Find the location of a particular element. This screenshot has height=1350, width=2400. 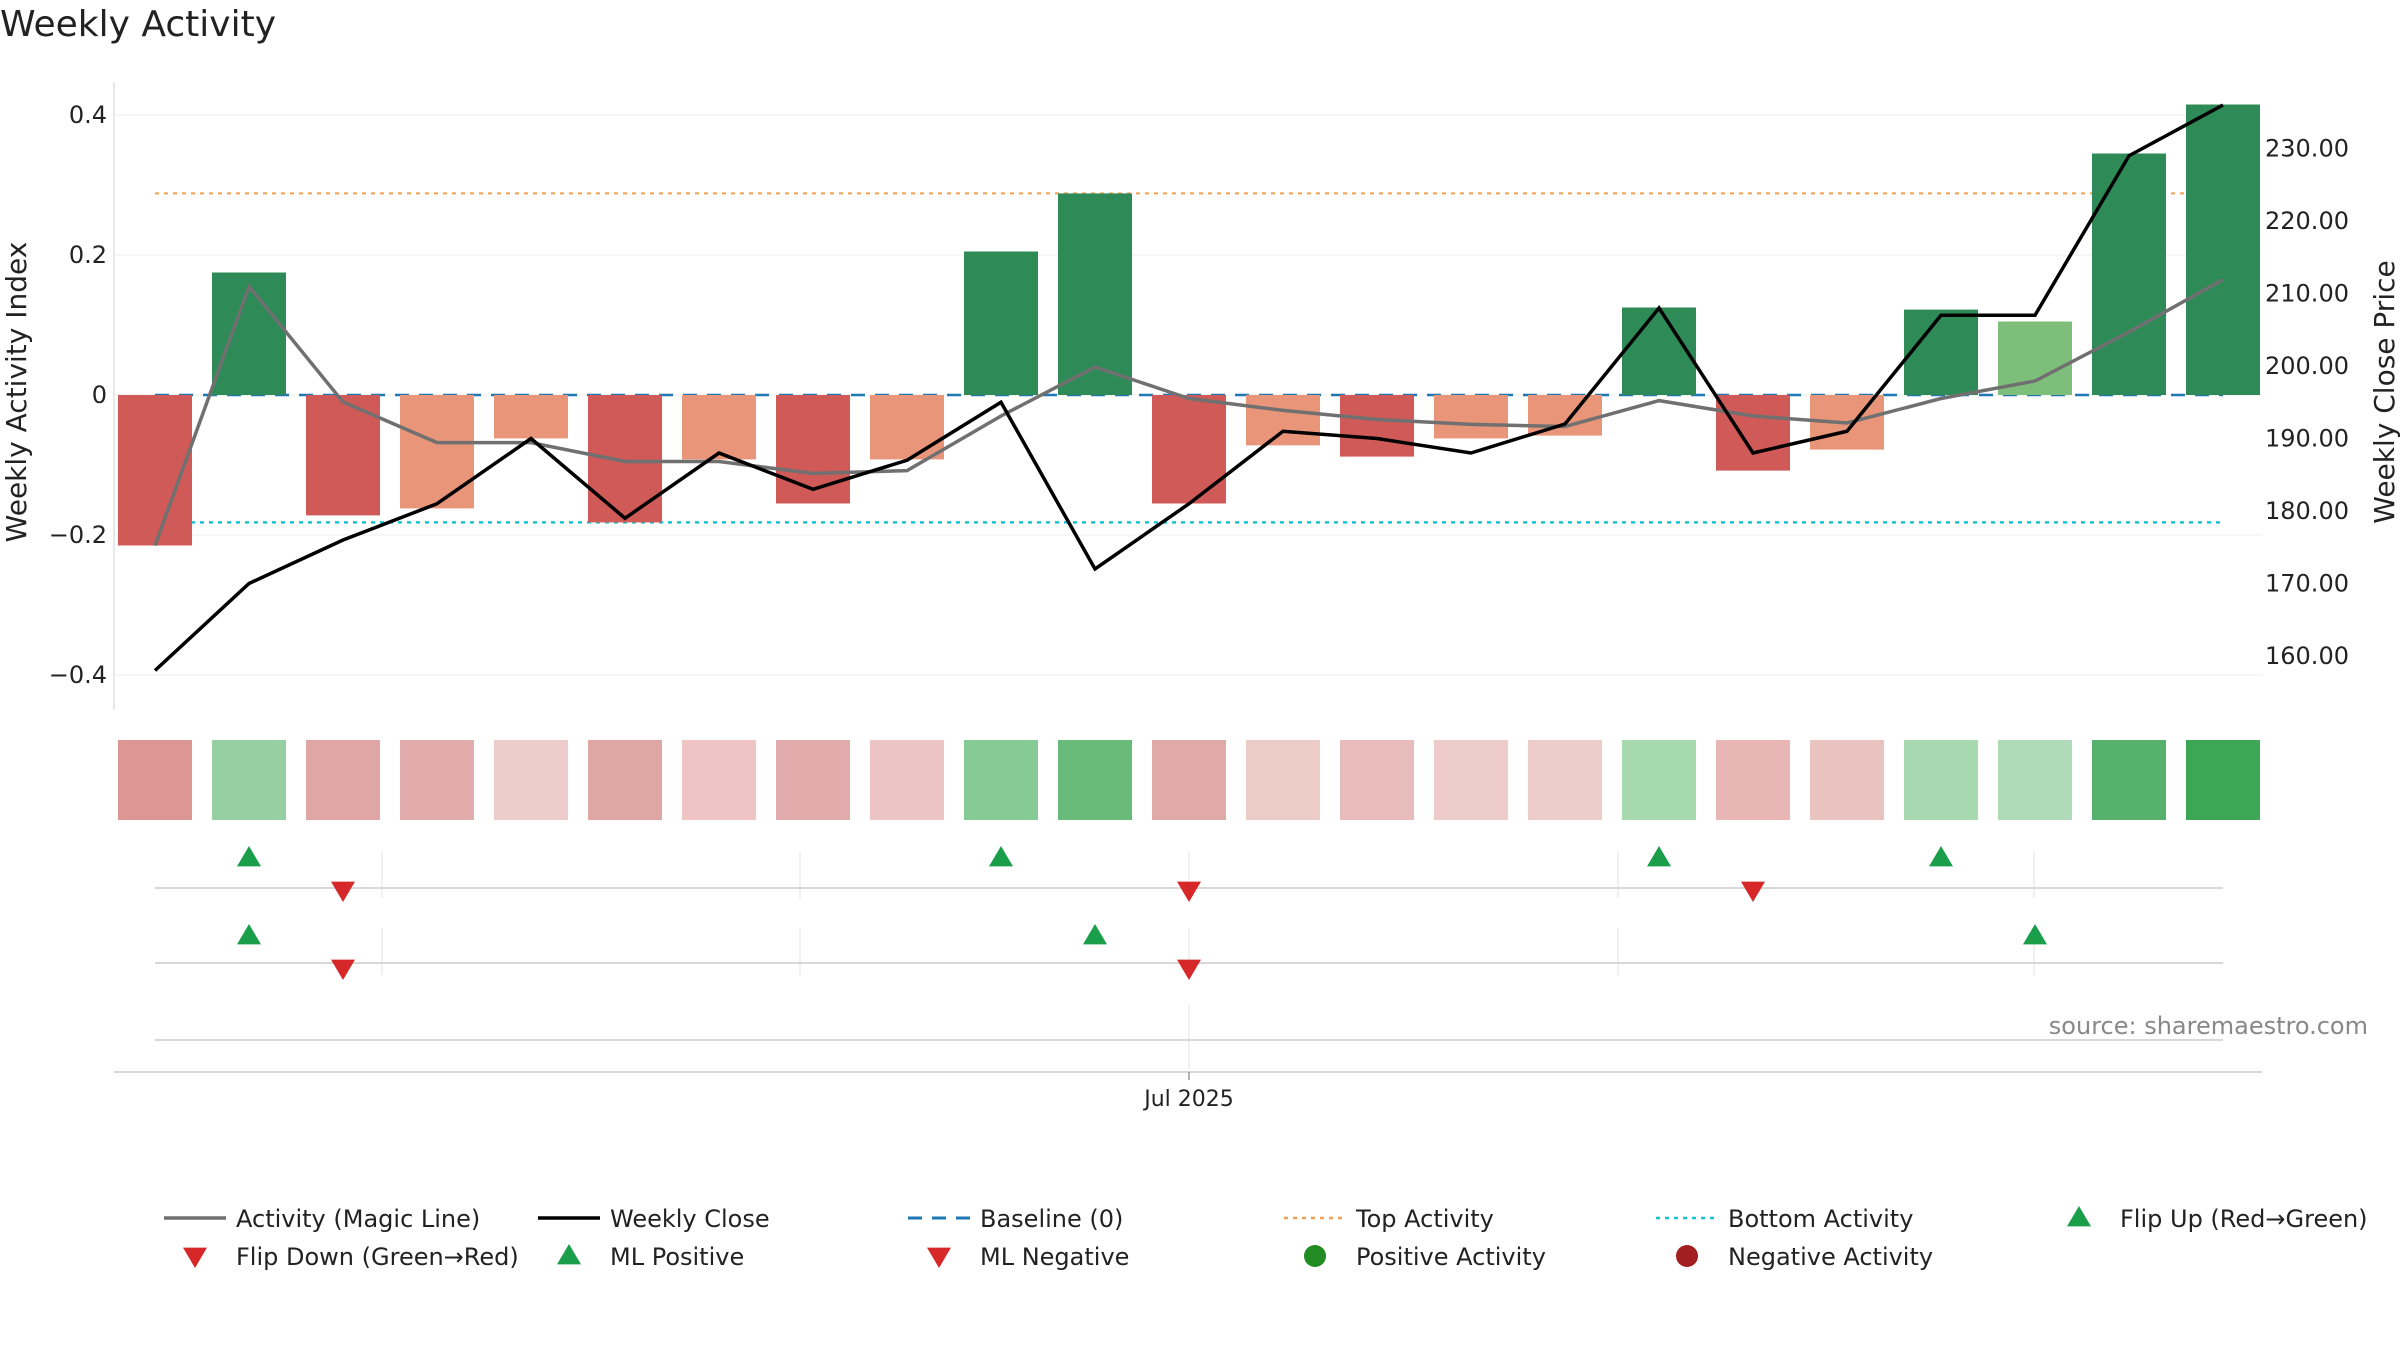

y-tick-label: 0.4 is located at coordinates (88, 115).